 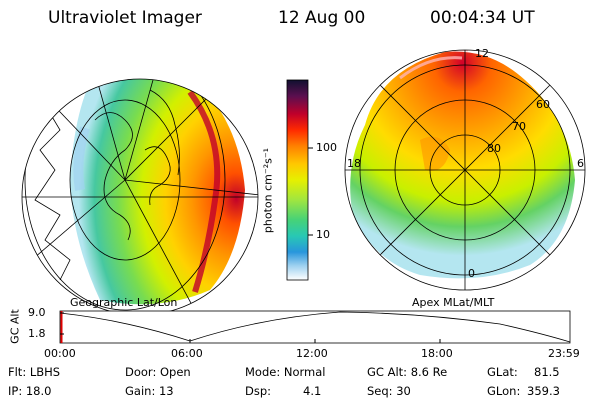 I want to click on mlt-label-0: 0, so click(x=471, y=273).